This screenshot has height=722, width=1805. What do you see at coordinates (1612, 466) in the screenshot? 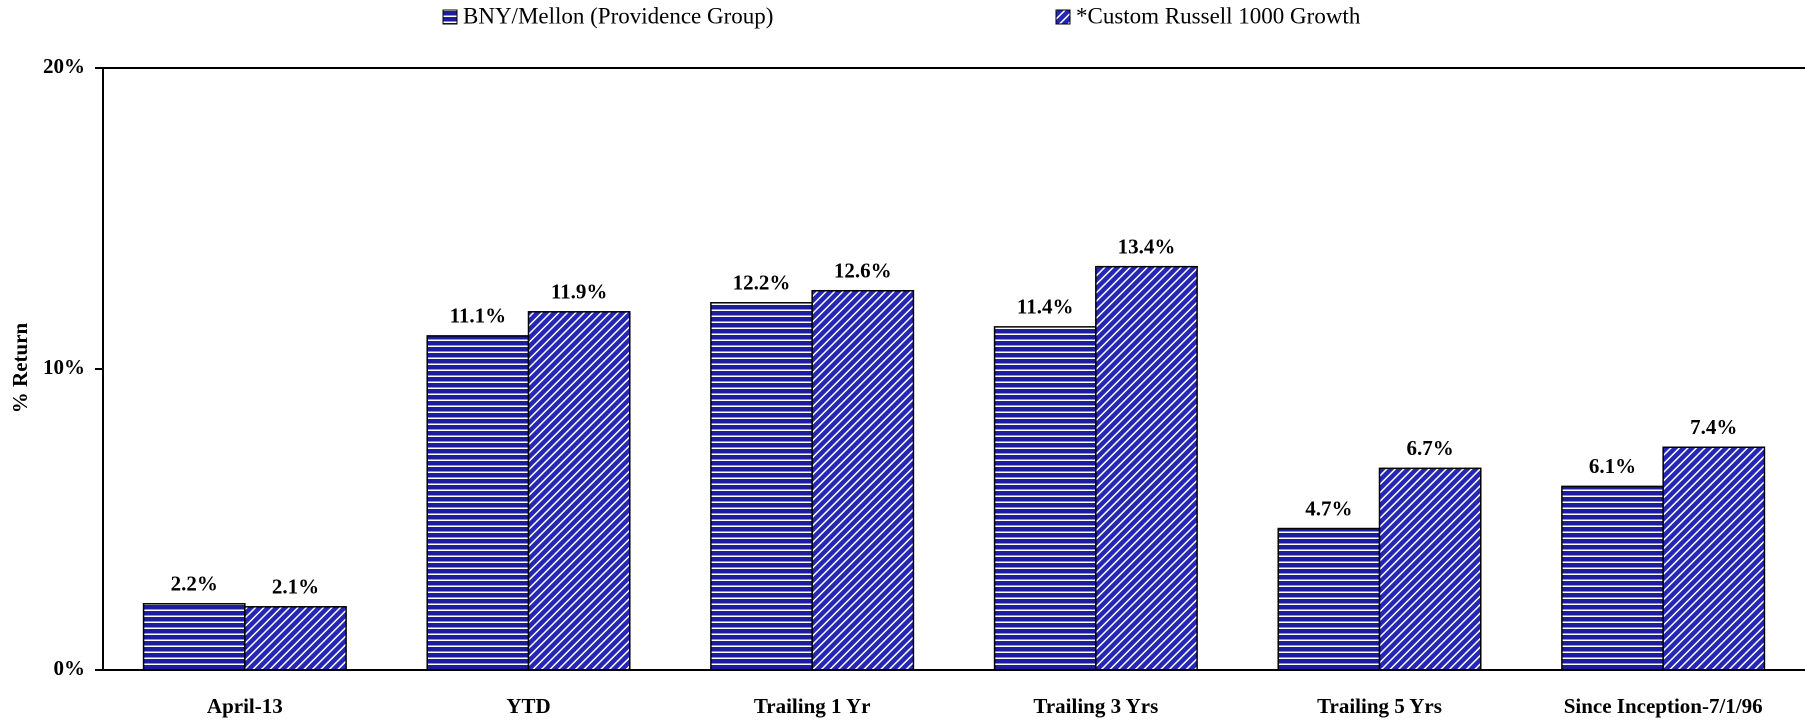
I see `value-label: 6.1%` at bounding box center [1612, 466].